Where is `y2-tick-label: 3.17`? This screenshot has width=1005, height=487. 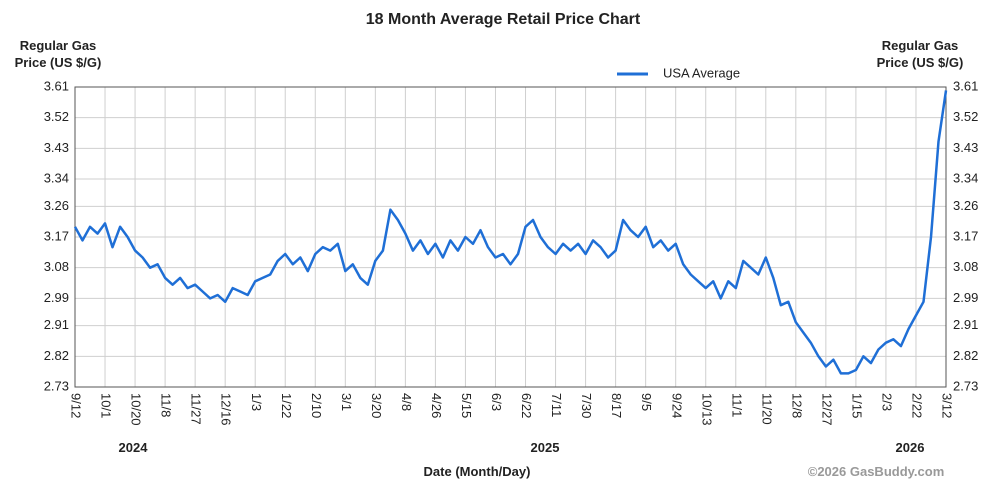
y2-tick-label: 3.17 is located at coordinates (965, 235).